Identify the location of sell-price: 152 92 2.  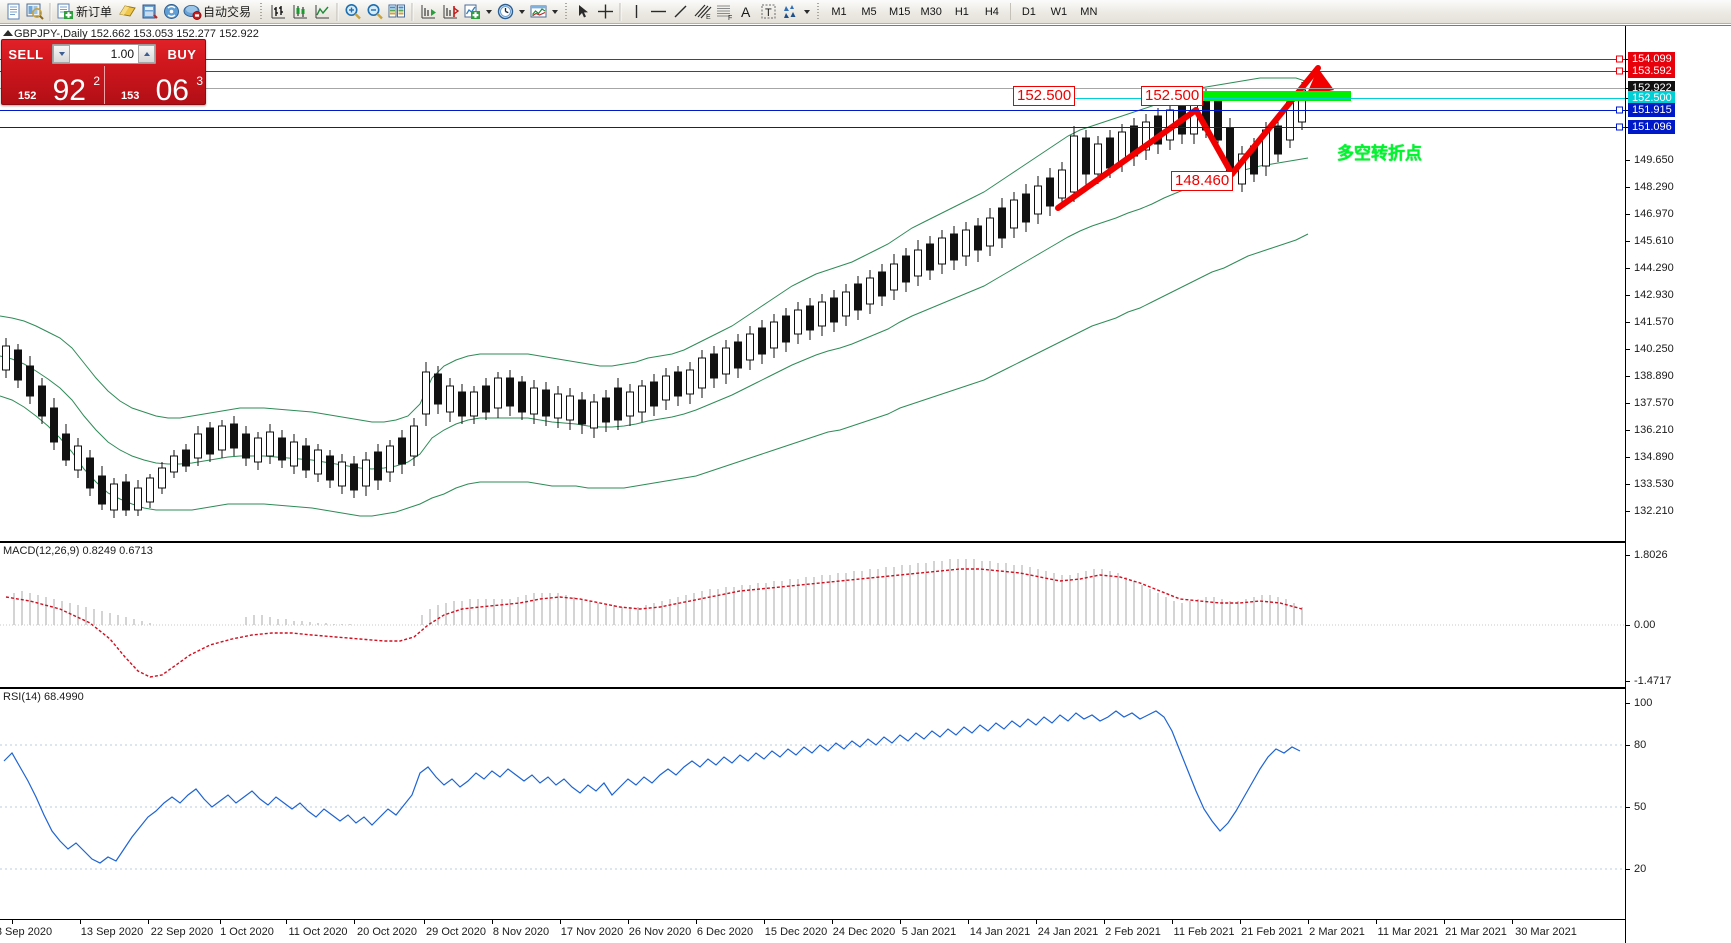
(53, 86).